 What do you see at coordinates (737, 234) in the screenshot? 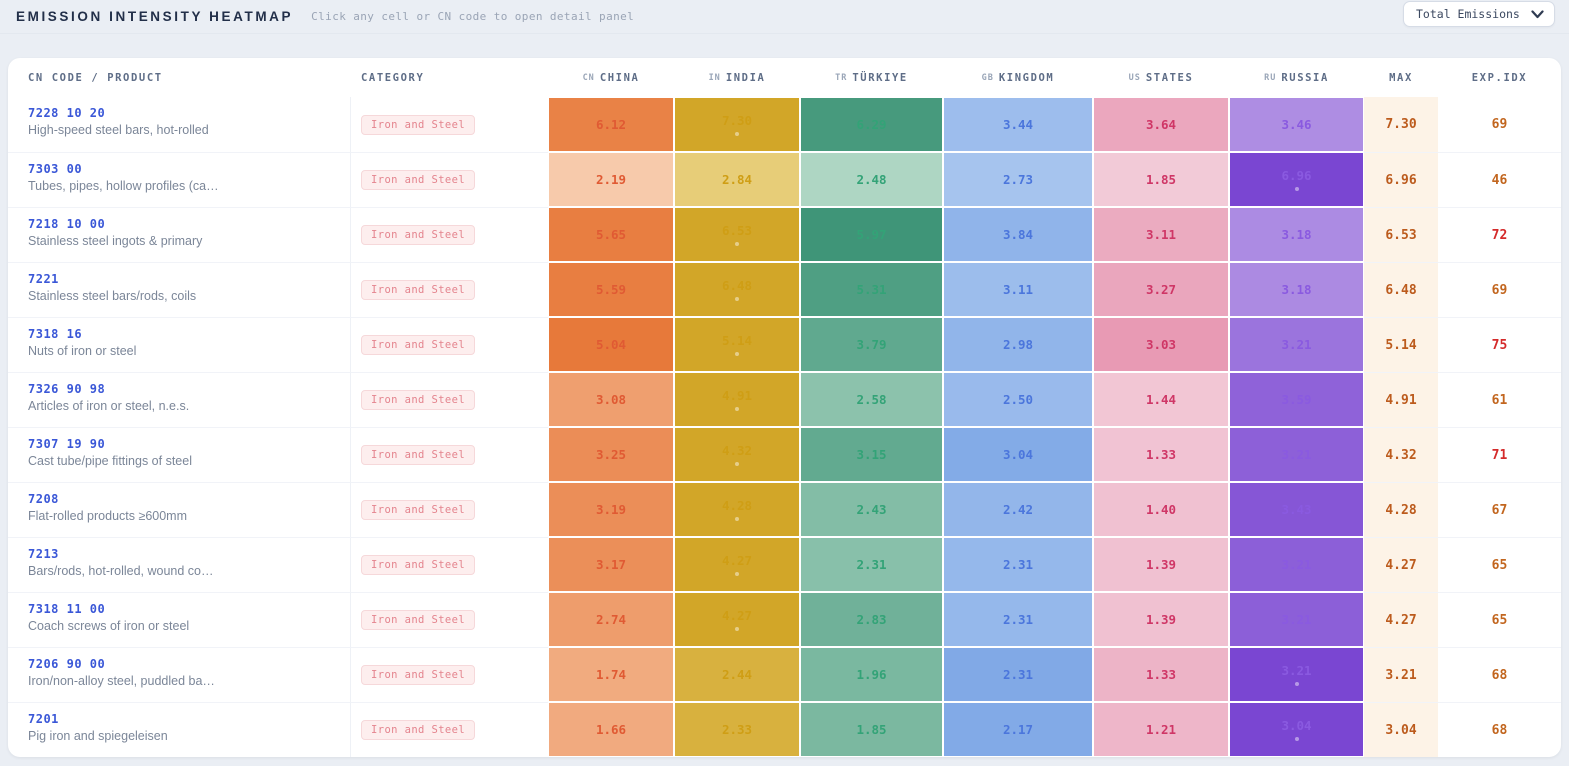
I see `heatmap-cell-india: 6.53` at bounding box center [737, 234].